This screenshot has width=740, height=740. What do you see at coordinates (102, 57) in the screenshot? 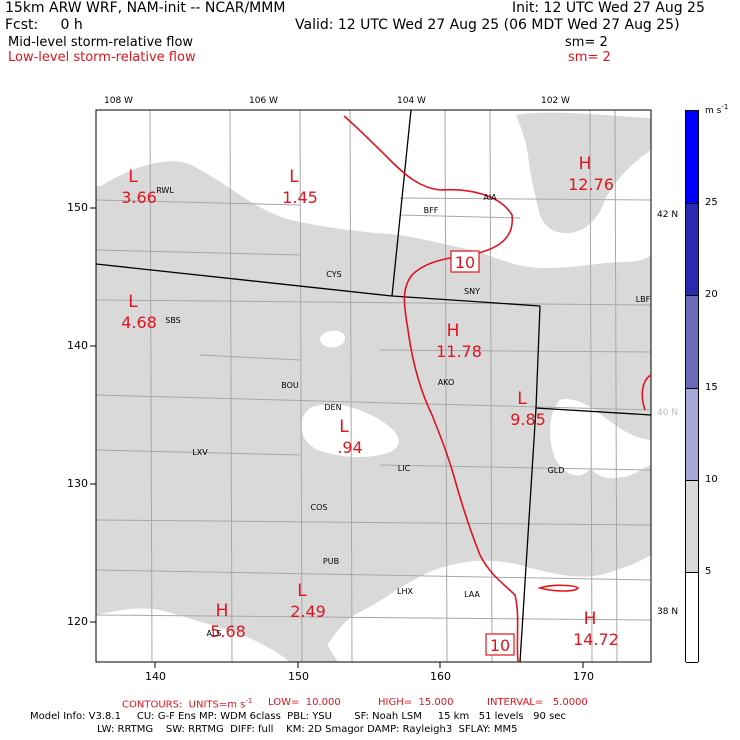
I see `field2-title: Low-level storm-relative flow` at bounding box center [102, 57].